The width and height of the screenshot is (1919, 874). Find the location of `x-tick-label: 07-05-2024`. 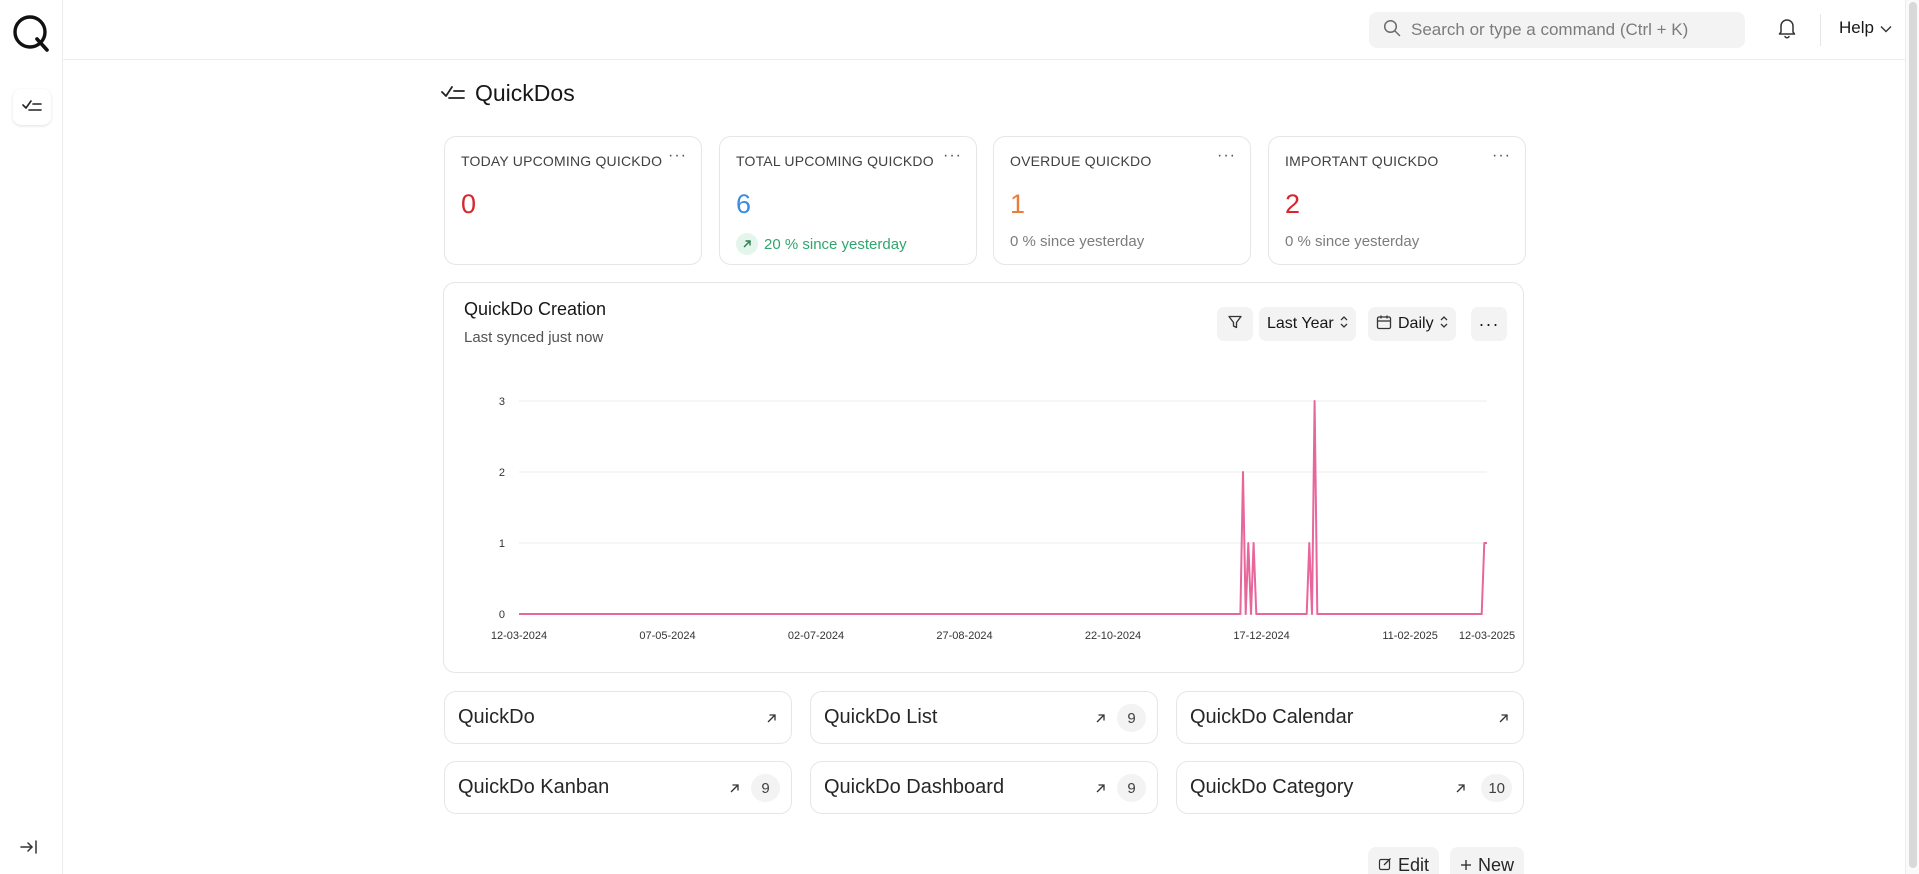

x-tick-label: 07-05-2024 is located at coordinates (667, 636).